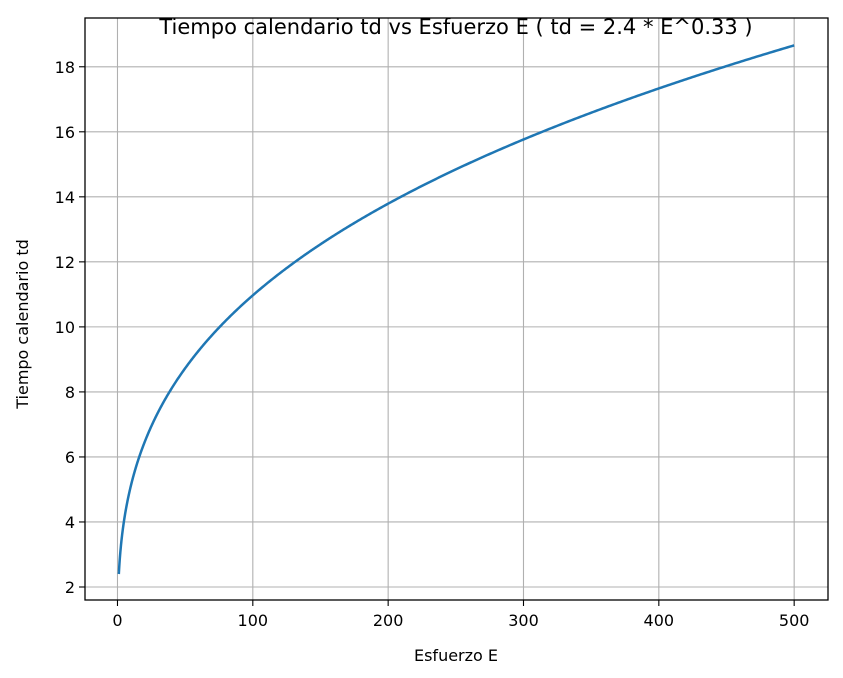 This screenshot has width=843, height=678. What do you see at coordinates (794, 620) in the screenshot?
I see `x-tick-label: 500` at bounding box center [794, 620].